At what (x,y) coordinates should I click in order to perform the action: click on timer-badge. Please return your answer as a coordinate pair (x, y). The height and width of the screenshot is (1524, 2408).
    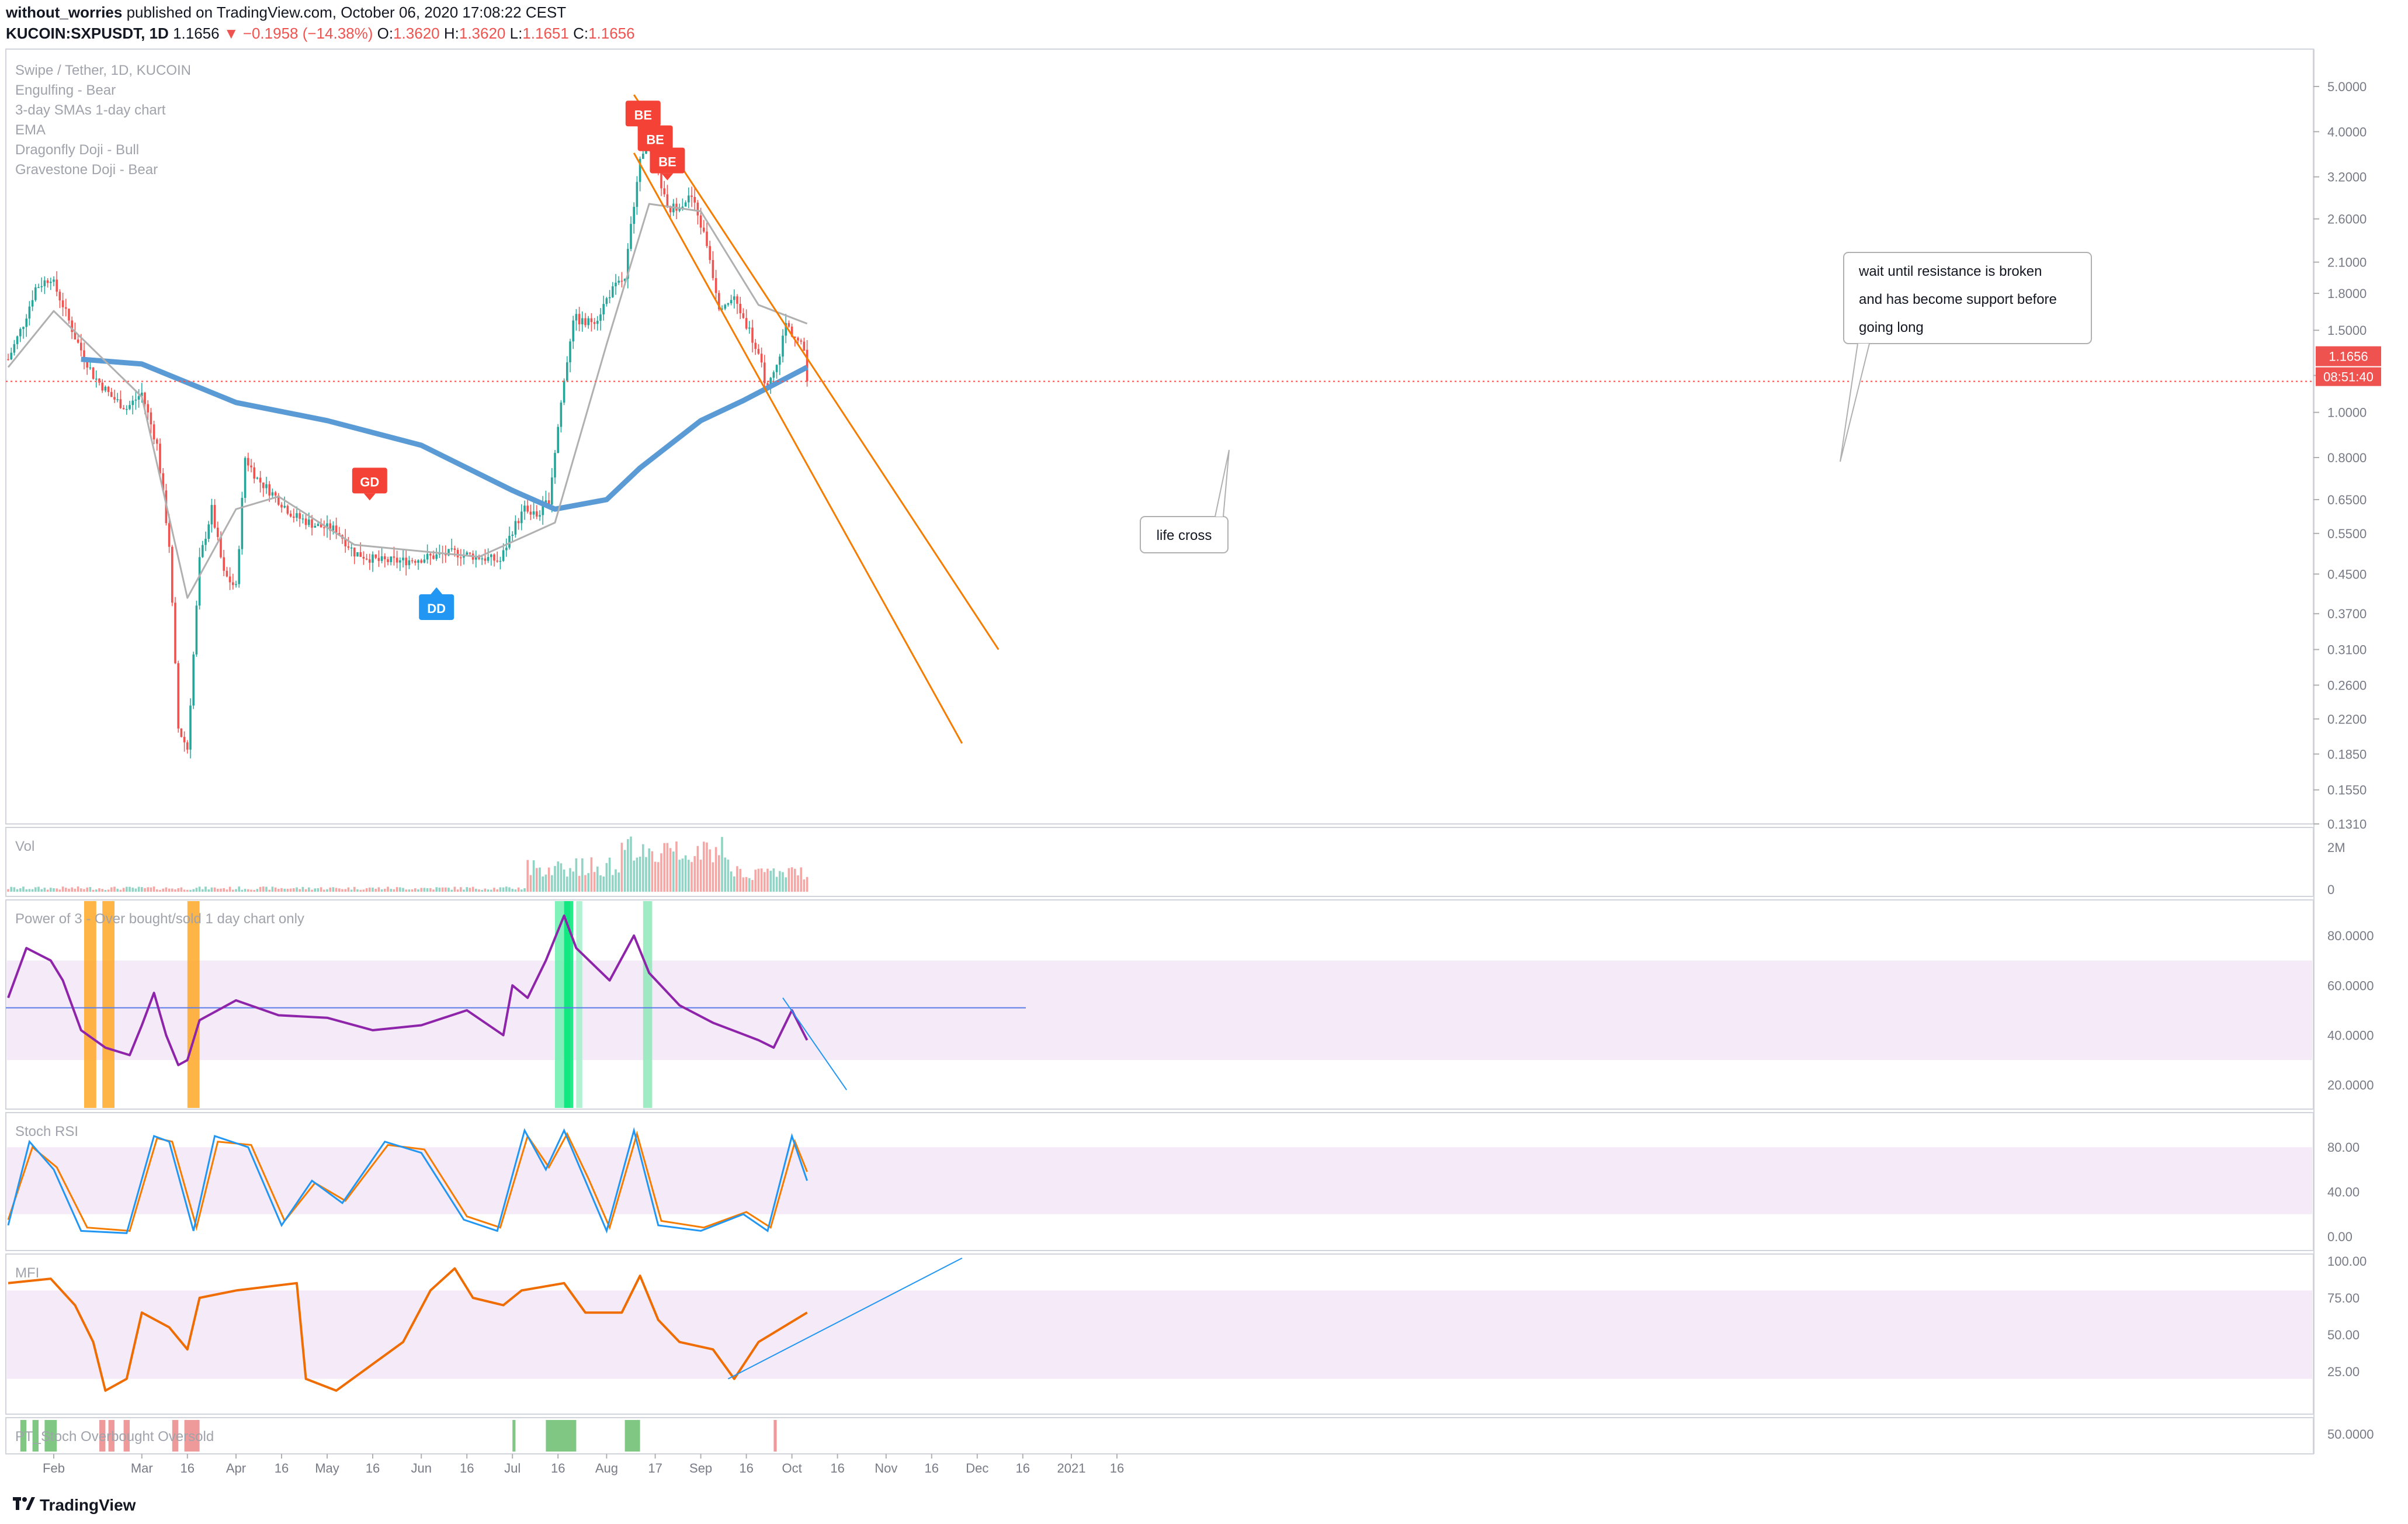
    Looking at the image, I should click on (2348, 376).